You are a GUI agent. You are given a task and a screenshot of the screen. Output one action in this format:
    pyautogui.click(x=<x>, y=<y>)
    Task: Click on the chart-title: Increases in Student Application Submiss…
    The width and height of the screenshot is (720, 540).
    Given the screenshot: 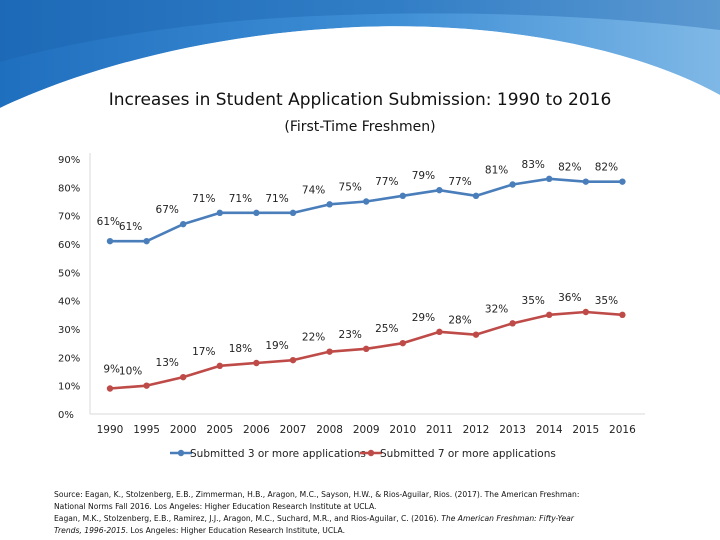 What is the action you would take?
    pyautogui.click(x=360, y=100)
    